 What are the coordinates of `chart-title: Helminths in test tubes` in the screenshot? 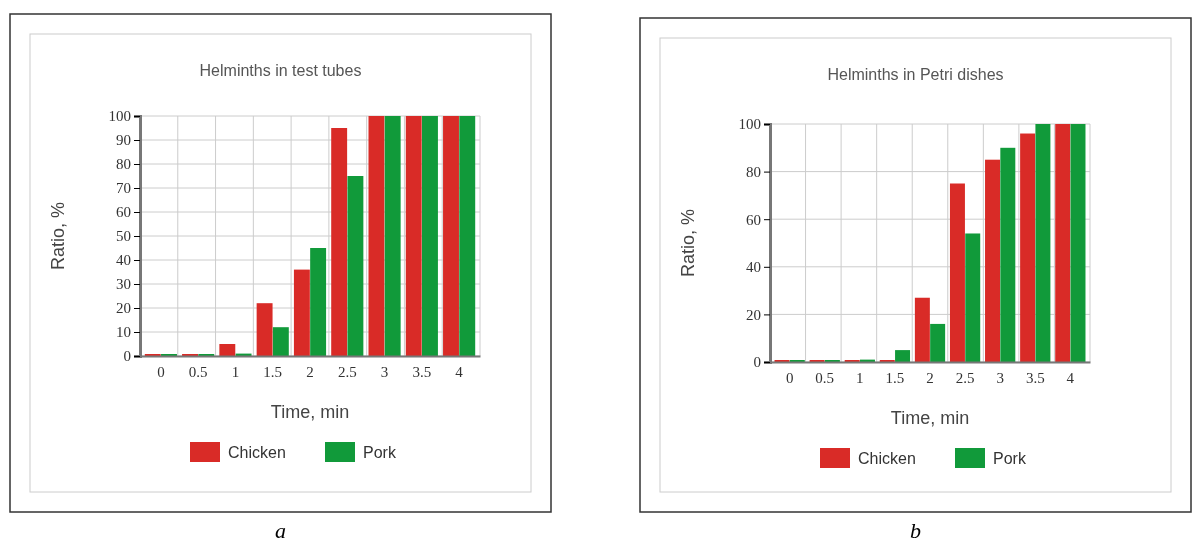 It's located at (280, 70).